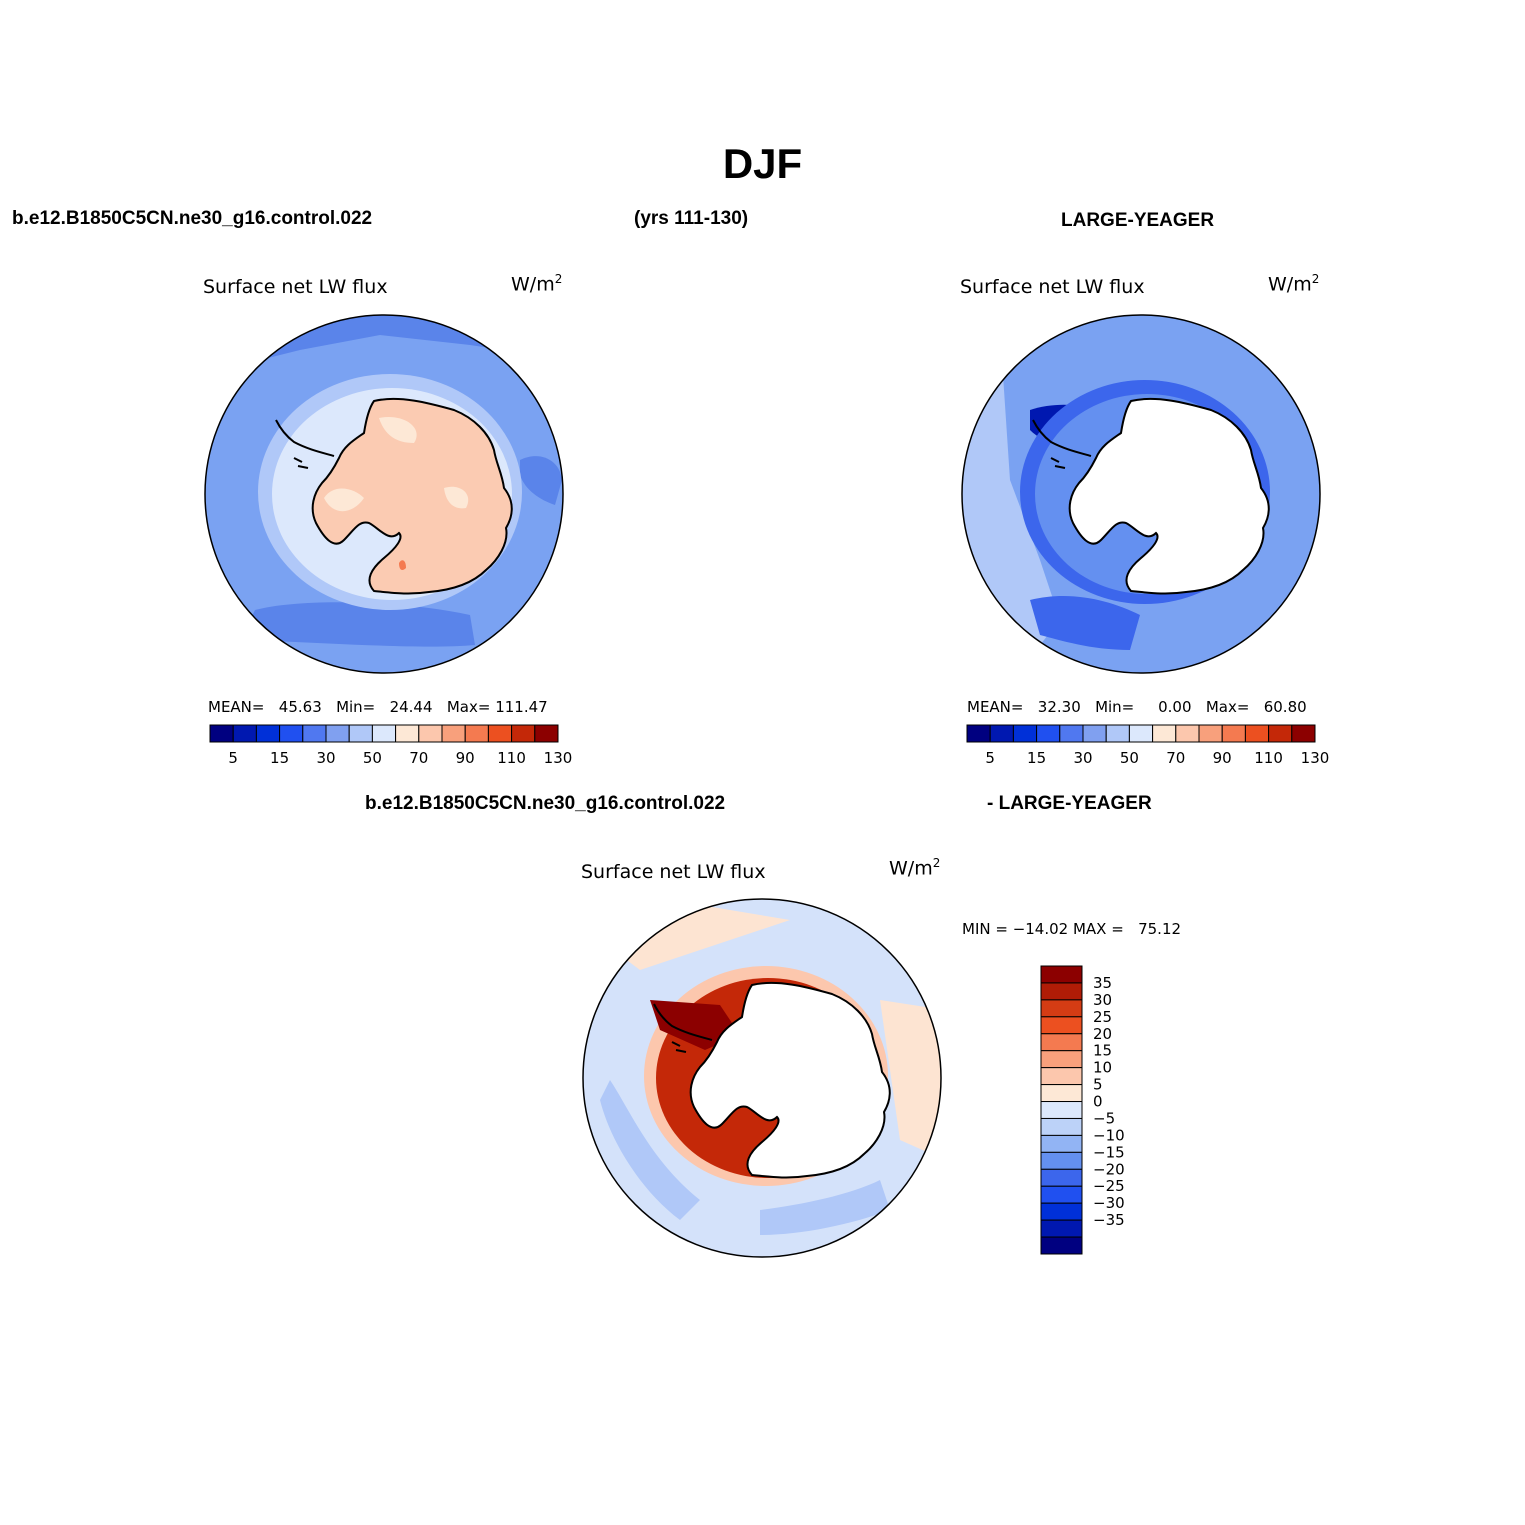 This screenshot has height=1525, width=1525. I want to click on model-colorbar-tick-label: 70, so click(418, 758).